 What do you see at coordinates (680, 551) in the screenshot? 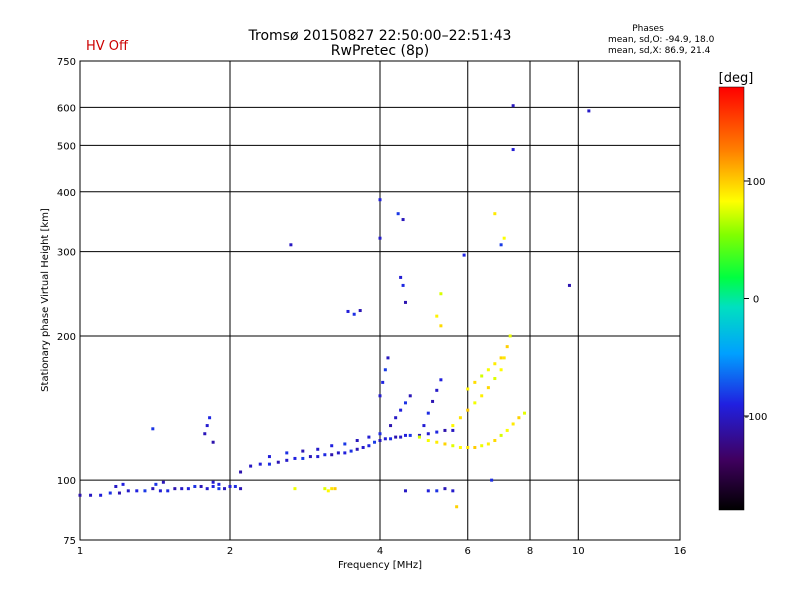
I see `x-tick-label: 16` at bounding box center [680, 551].